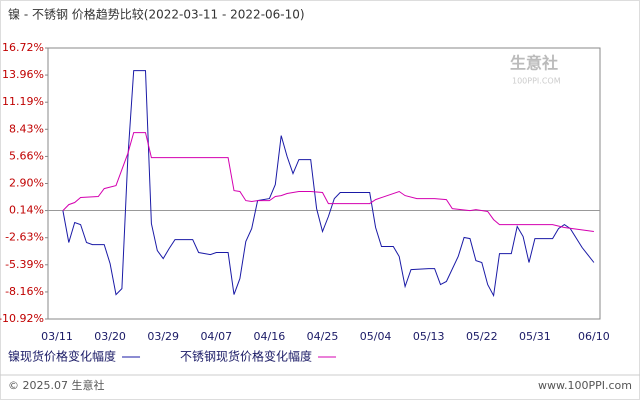  Describe the element at coordinates (376, 336) in the screenshot. I see `x-tick-label: 05/04` at that location.